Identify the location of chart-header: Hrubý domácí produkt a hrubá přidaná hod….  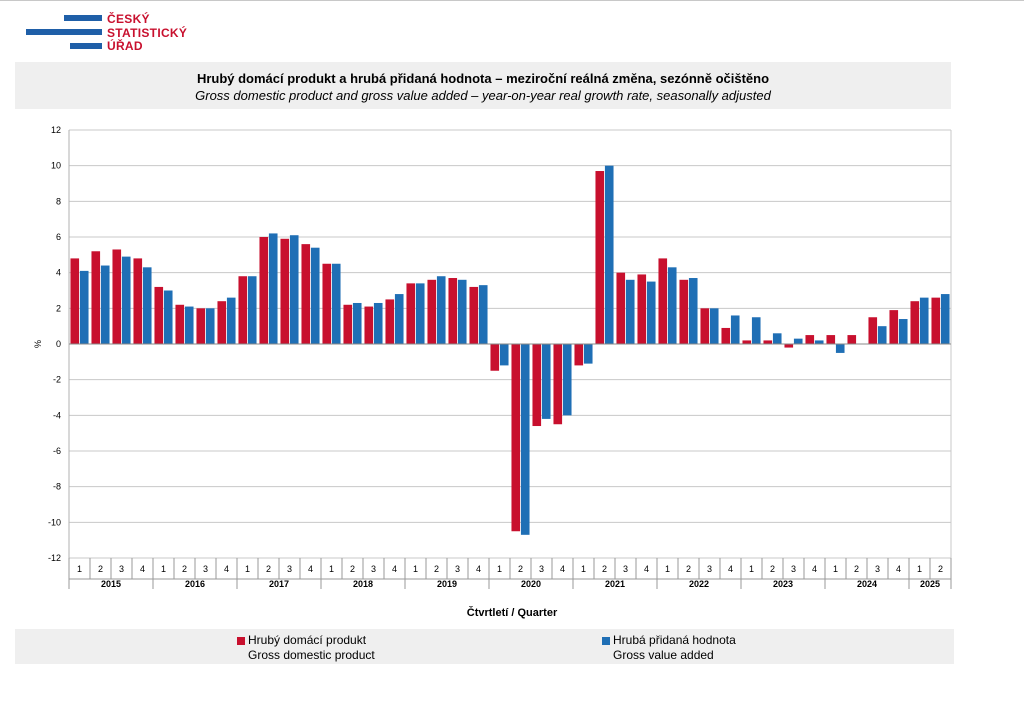
(483, 85).